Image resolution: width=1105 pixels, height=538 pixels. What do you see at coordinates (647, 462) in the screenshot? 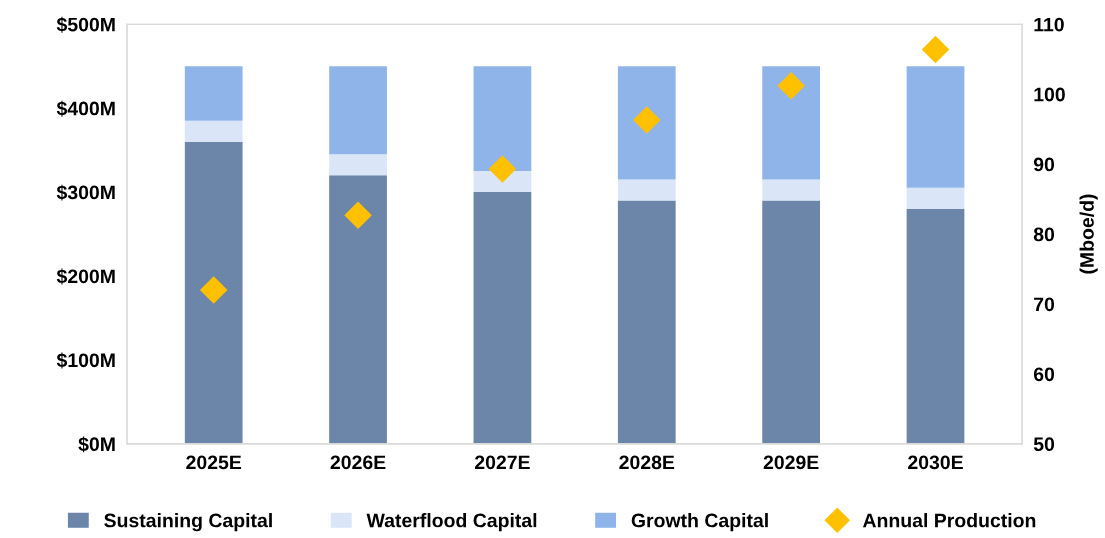
I see `x-tick-label: 2028E` at bounding box center [647, 462].